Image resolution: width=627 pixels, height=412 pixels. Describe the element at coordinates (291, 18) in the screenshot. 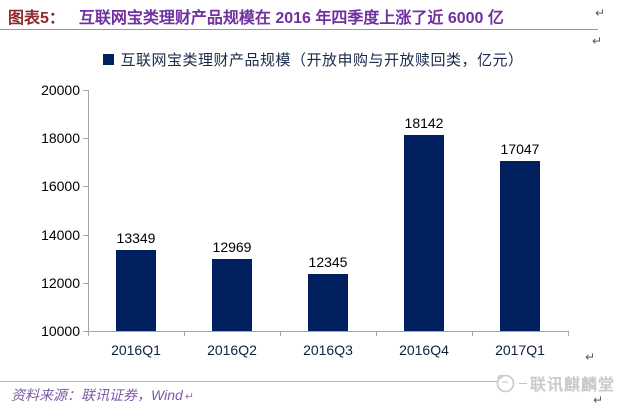

I see `figure-title: 互联网宝类理财产品规模在 2016 年四季度上涨了近 6000 亿` at that location.